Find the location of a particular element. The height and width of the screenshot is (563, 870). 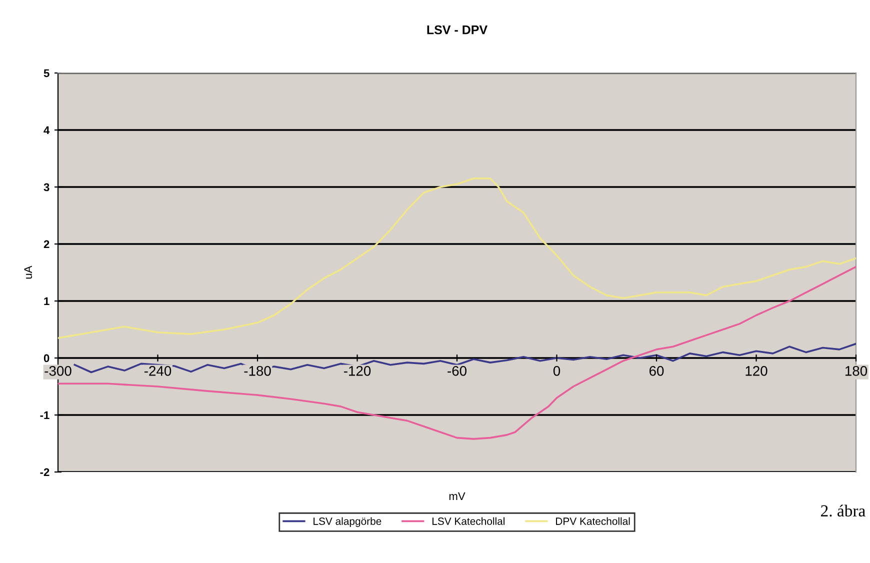

x-tick-label: 120 is located at coordinates (757, 371).